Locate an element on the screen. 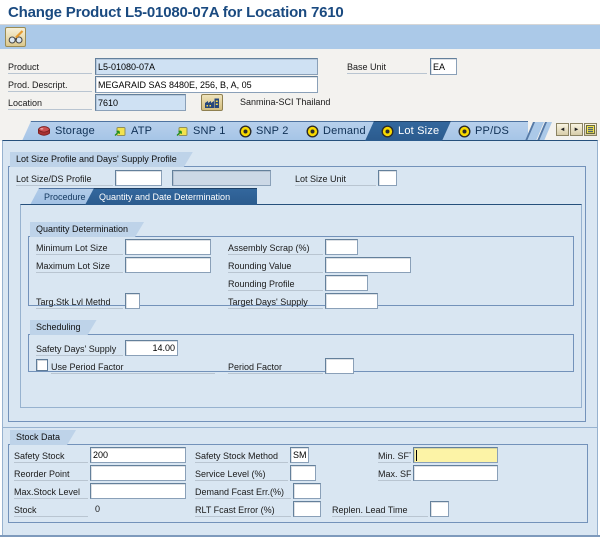  stock-label: Stock is located at coordinates (51, 510).